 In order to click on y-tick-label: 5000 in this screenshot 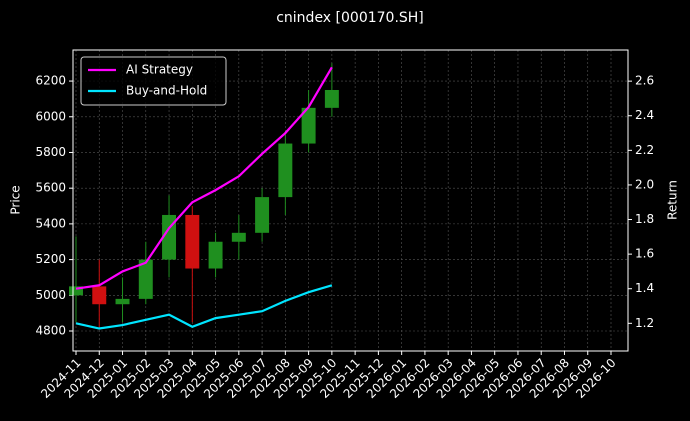, I will do `click(50, 295)`.